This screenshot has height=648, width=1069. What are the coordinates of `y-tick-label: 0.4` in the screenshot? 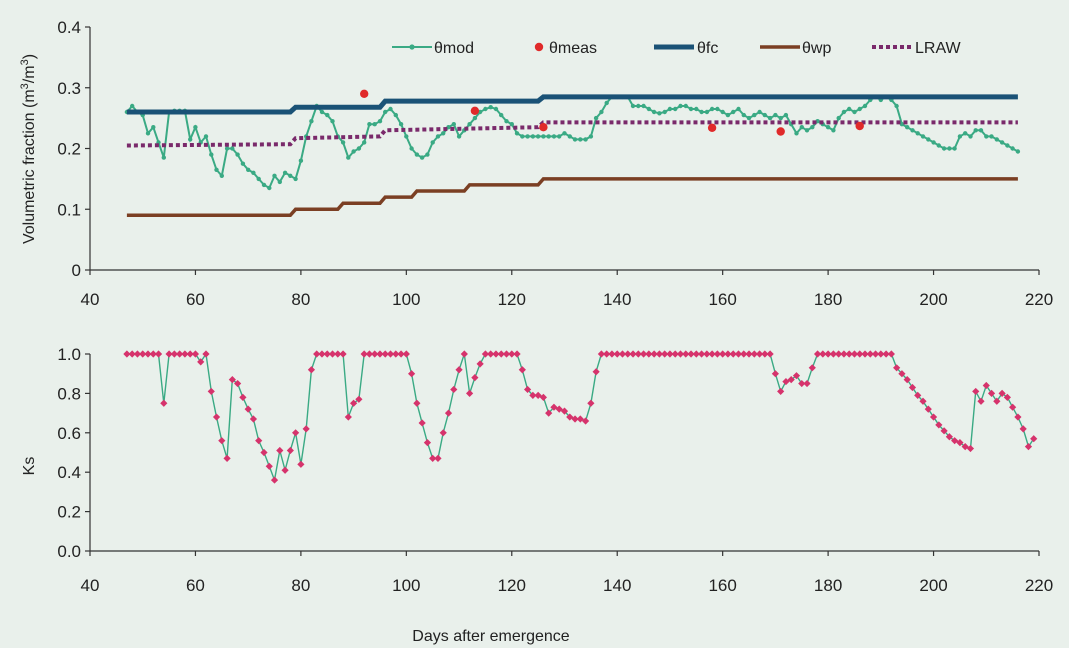 It's located at (69, 472).